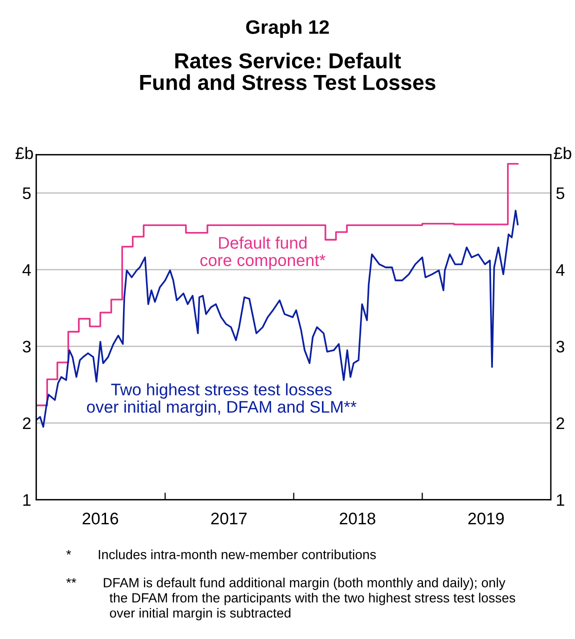  What do you see at coordinates (560, 423) in the screenshot?
I see `y2-tick-label: 2` at bounding box center [560, 423].